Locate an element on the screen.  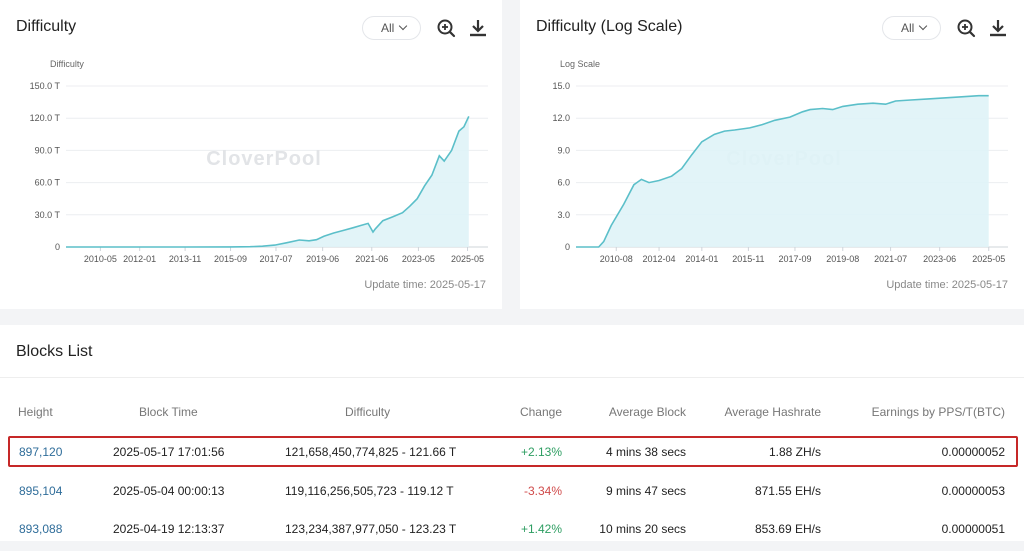
y-tick-label: 15.0 is located at coordinates (561, 86).